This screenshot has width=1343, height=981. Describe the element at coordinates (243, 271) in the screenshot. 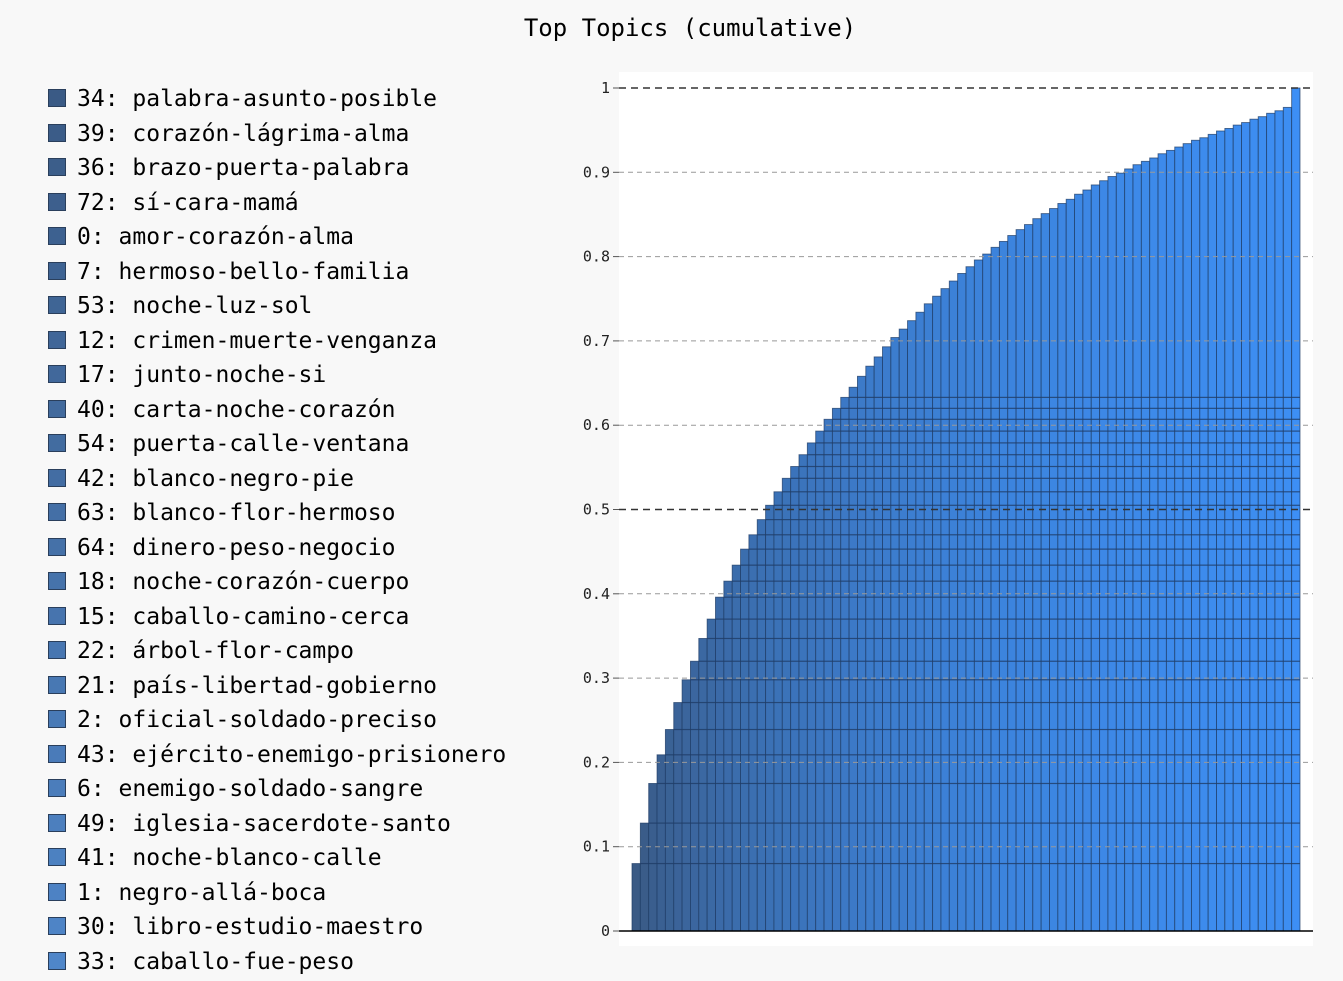

I see `legend-label: 7: hermoso-bello-familia` at that location.